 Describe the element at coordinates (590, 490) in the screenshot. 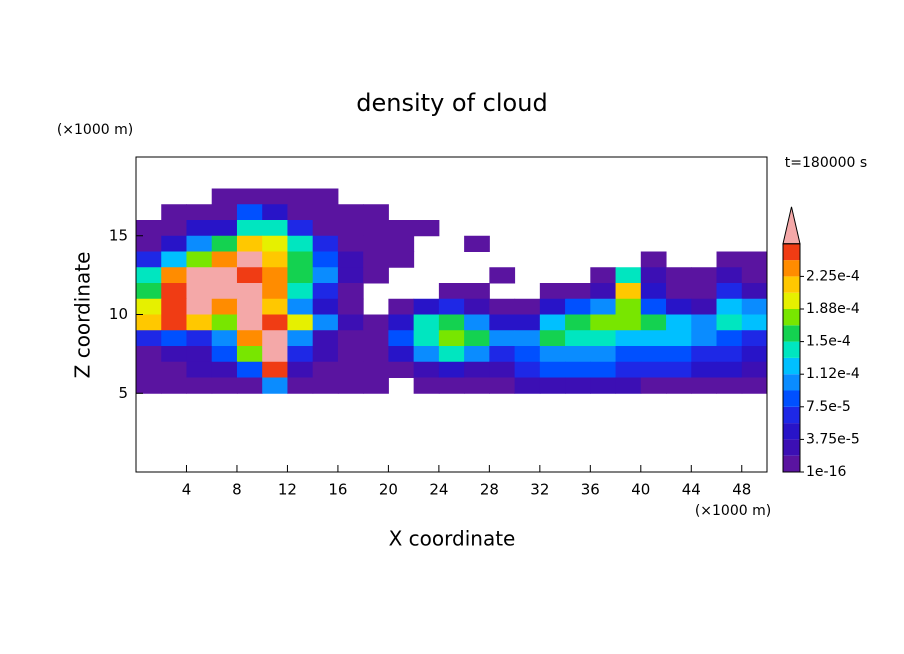

I see `x-tick-label: 36` at that location.